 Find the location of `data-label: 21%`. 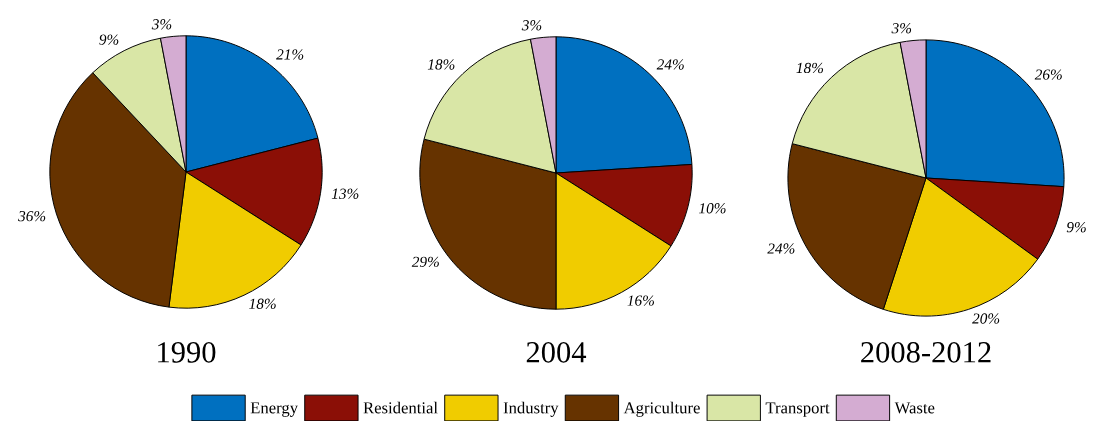

data-label: 21% is located at coordinates (290, 54).